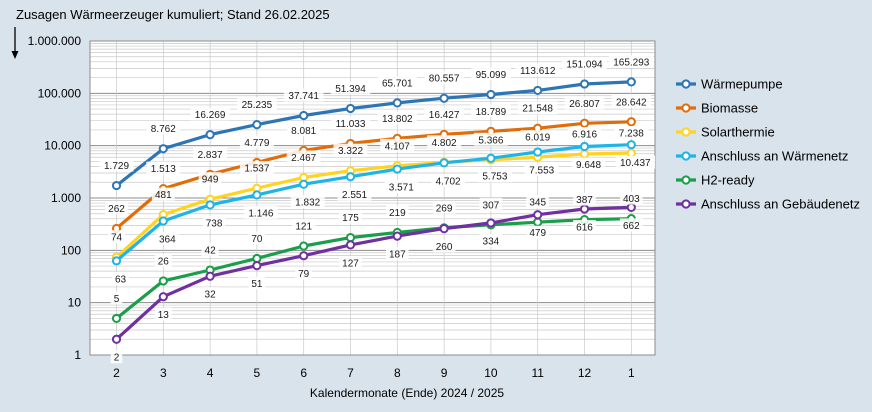 The width and height of the screenshot is (872, 412). Describe the element at coordinates (354, 195) in the screenshot. I see `data-label-text: 2.551` at that location.